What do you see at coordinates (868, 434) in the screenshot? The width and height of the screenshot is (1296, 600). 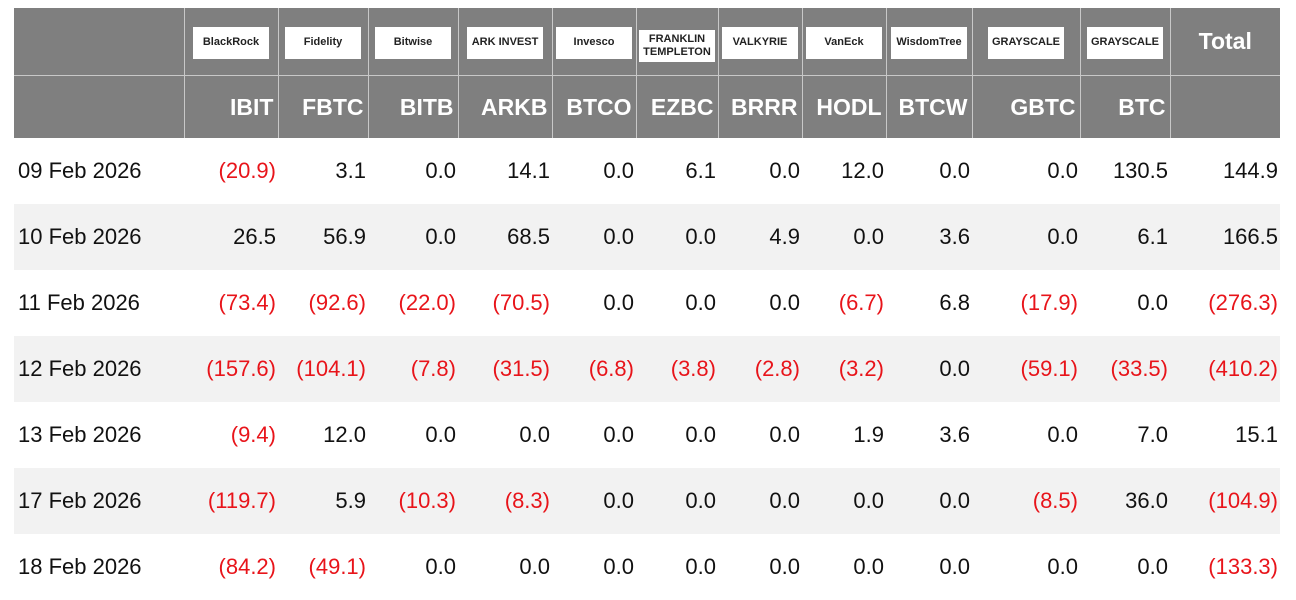 I see `flow-cell: 1.9` at bounding box center [868, 434].